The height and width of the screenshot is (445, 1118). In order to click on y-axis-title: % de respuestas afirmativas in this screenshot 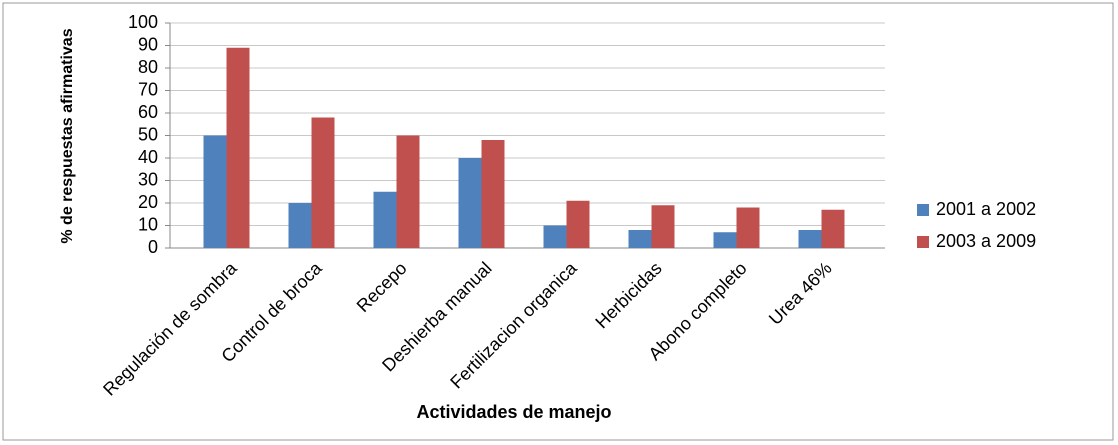, I will do `click(67, 135)`.